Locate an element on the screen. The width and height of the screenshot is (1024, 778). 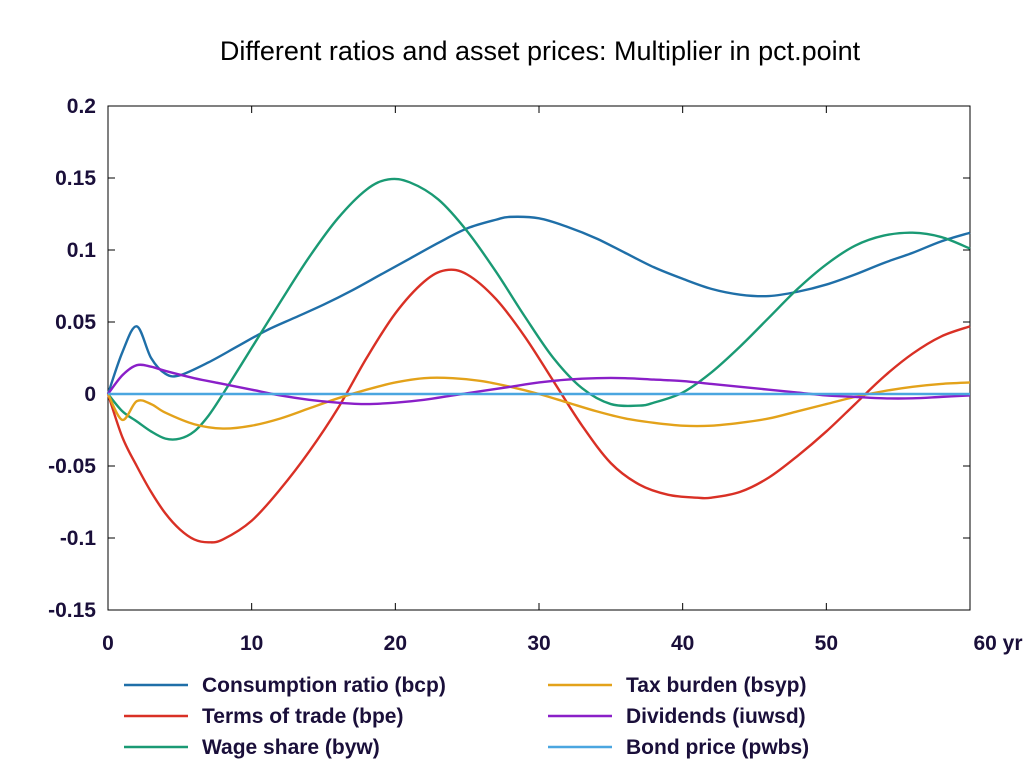
x-tick-label: 20 is located at coordinates (395, 643).